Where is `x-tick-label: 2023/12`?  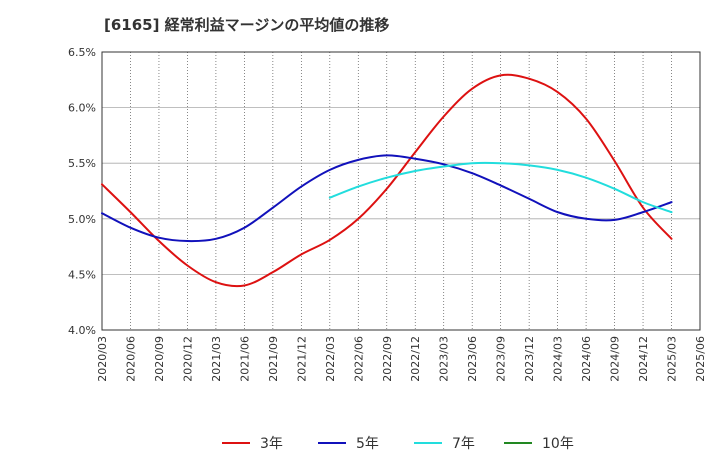 x-tick-label: 2023/12 is located at coordinates (529, 359).